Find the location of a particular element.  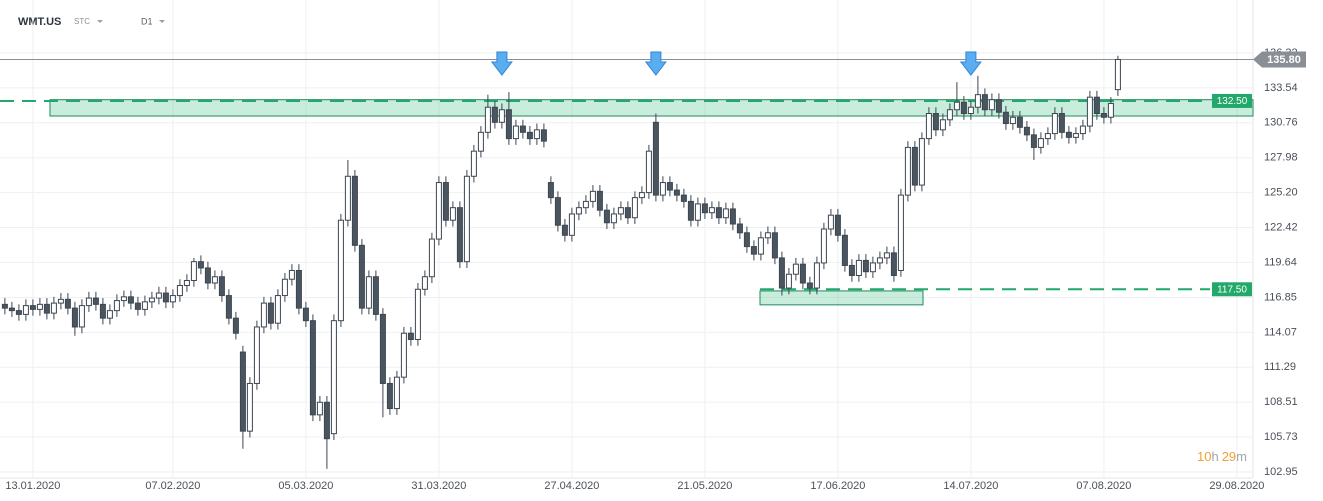

x-tick-label: 29.08.2020 is located at coordinates (1236, 486).